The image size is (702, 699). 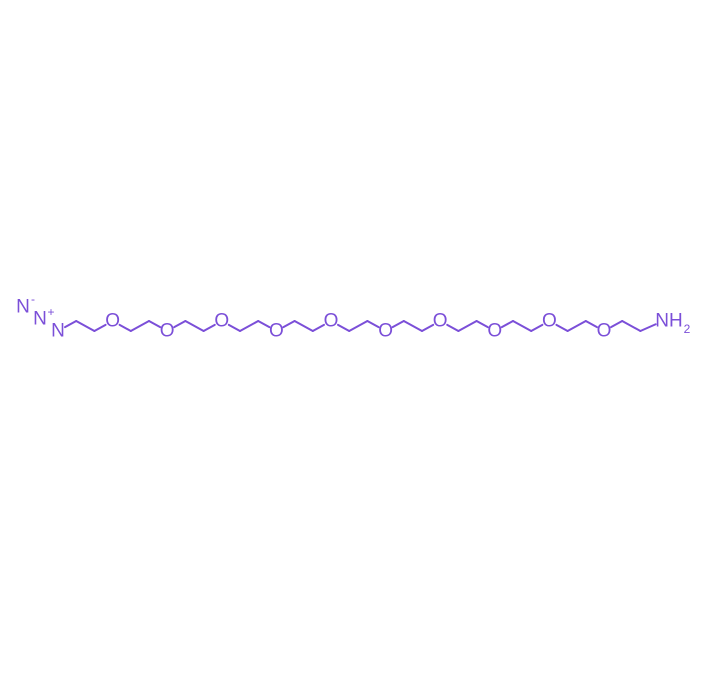 I want to click on bonds, so click(x=360, y=326).